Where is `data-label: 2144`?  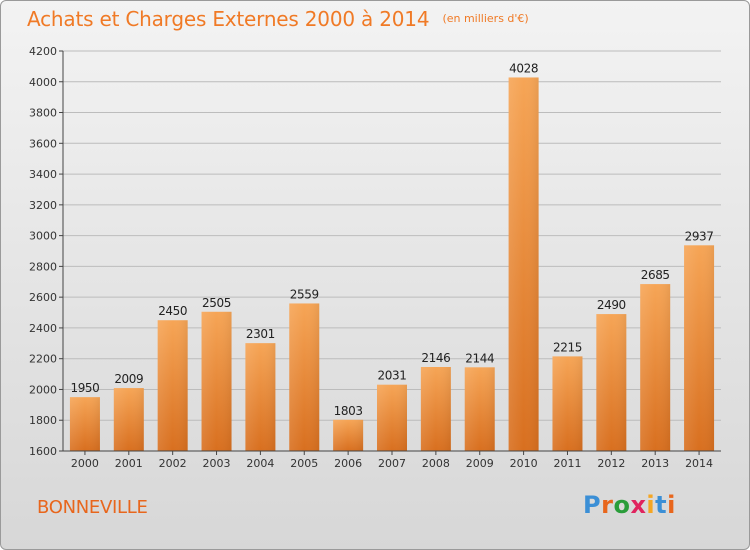 data-label: 2144 is located at coordinates (479, 358).